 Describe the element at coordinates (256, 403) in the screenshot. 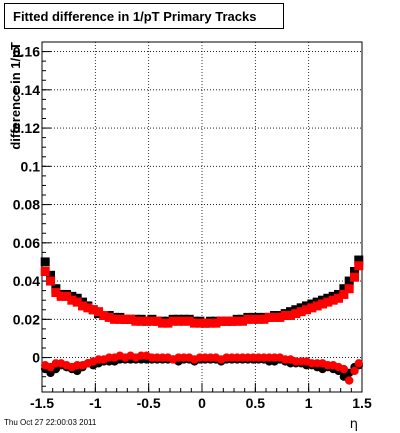

I see `x-tick-label: 0.5` at that location.